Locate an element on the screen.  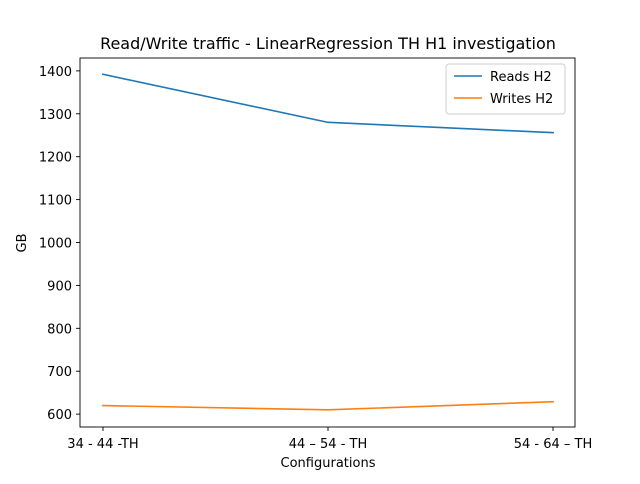
y-tick-label: 600 is located at coordinates (59, 415).